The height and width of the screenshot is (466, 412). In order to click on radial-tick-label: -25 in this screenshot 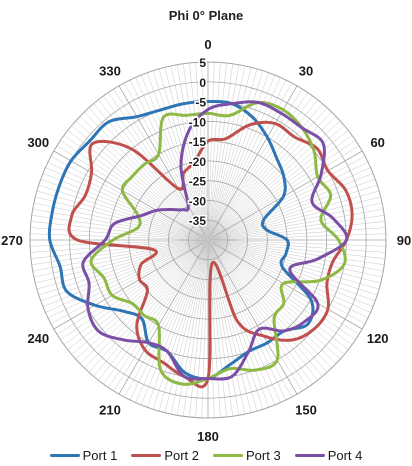, I will do `click(198, 182)`.